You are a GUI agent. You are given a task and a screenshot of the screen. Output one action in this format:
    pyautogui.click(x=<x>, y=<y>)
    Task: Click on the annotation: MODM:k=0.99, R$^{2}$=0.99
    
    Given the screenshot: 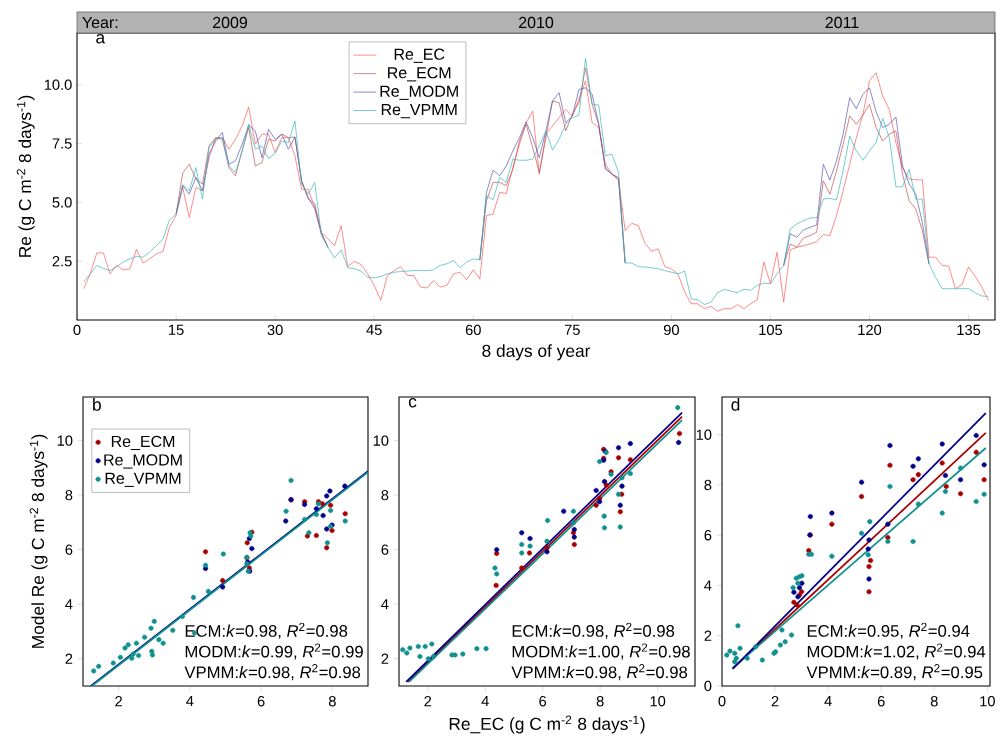 What is the action you would take?
    pyautogui.click(x=274, y=651)
    